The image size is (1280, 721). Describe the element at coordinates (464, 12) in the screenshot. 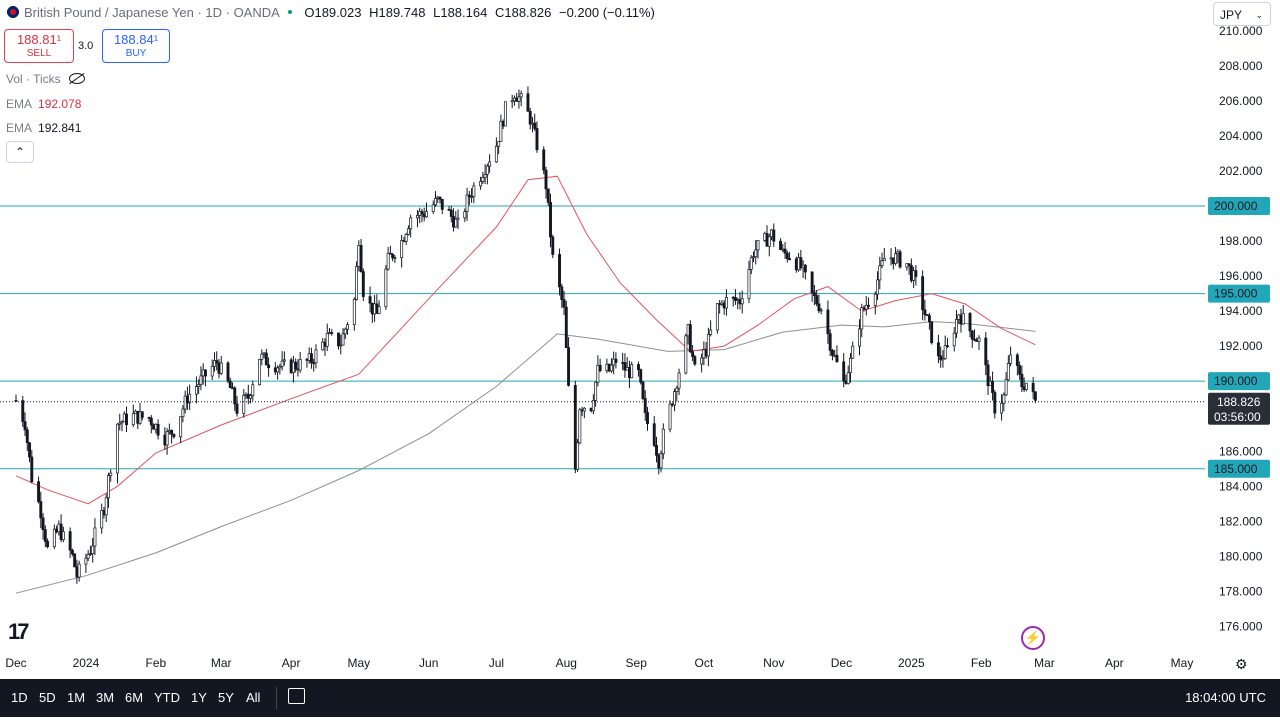

I see `low-value: 188.164` at that location.